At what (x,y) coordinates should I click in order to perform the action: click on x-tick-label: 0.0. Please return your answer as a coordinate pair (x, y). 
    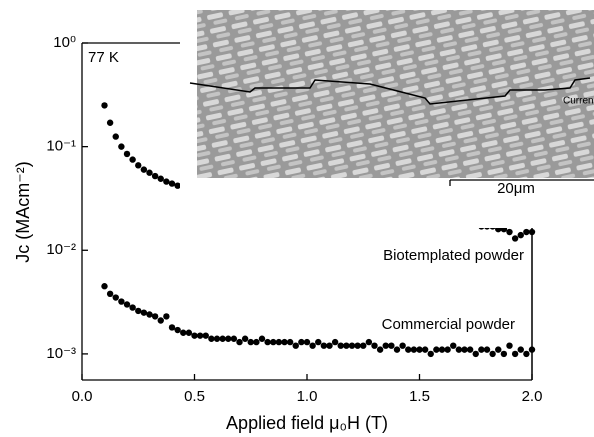
    Looking at the image, I should click on (82, 396).